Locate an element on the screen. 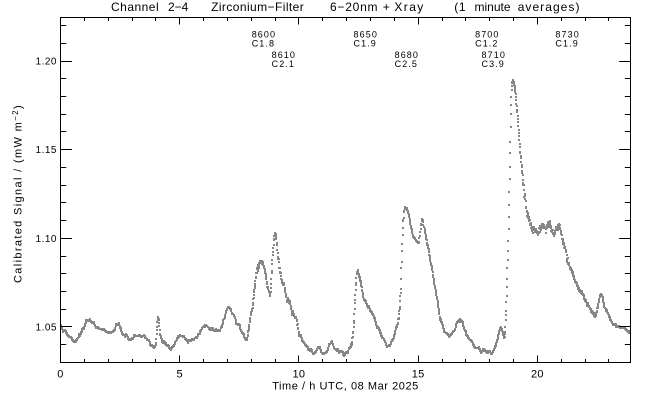 This screenshot has height=400, width=650. svg-text: 1.05 is located at coordinates (46, 328).